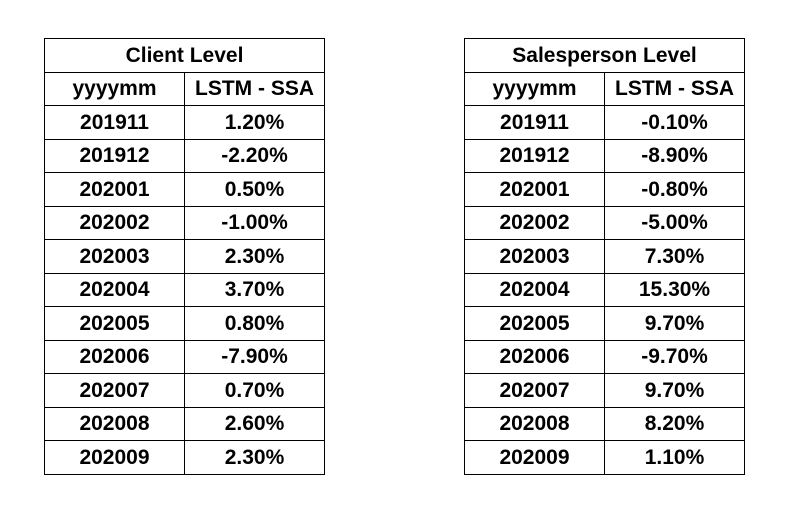 The width and height of the screenshot is (798, 512). I want to click on value-cell: 1.10%, so click(674, 457).